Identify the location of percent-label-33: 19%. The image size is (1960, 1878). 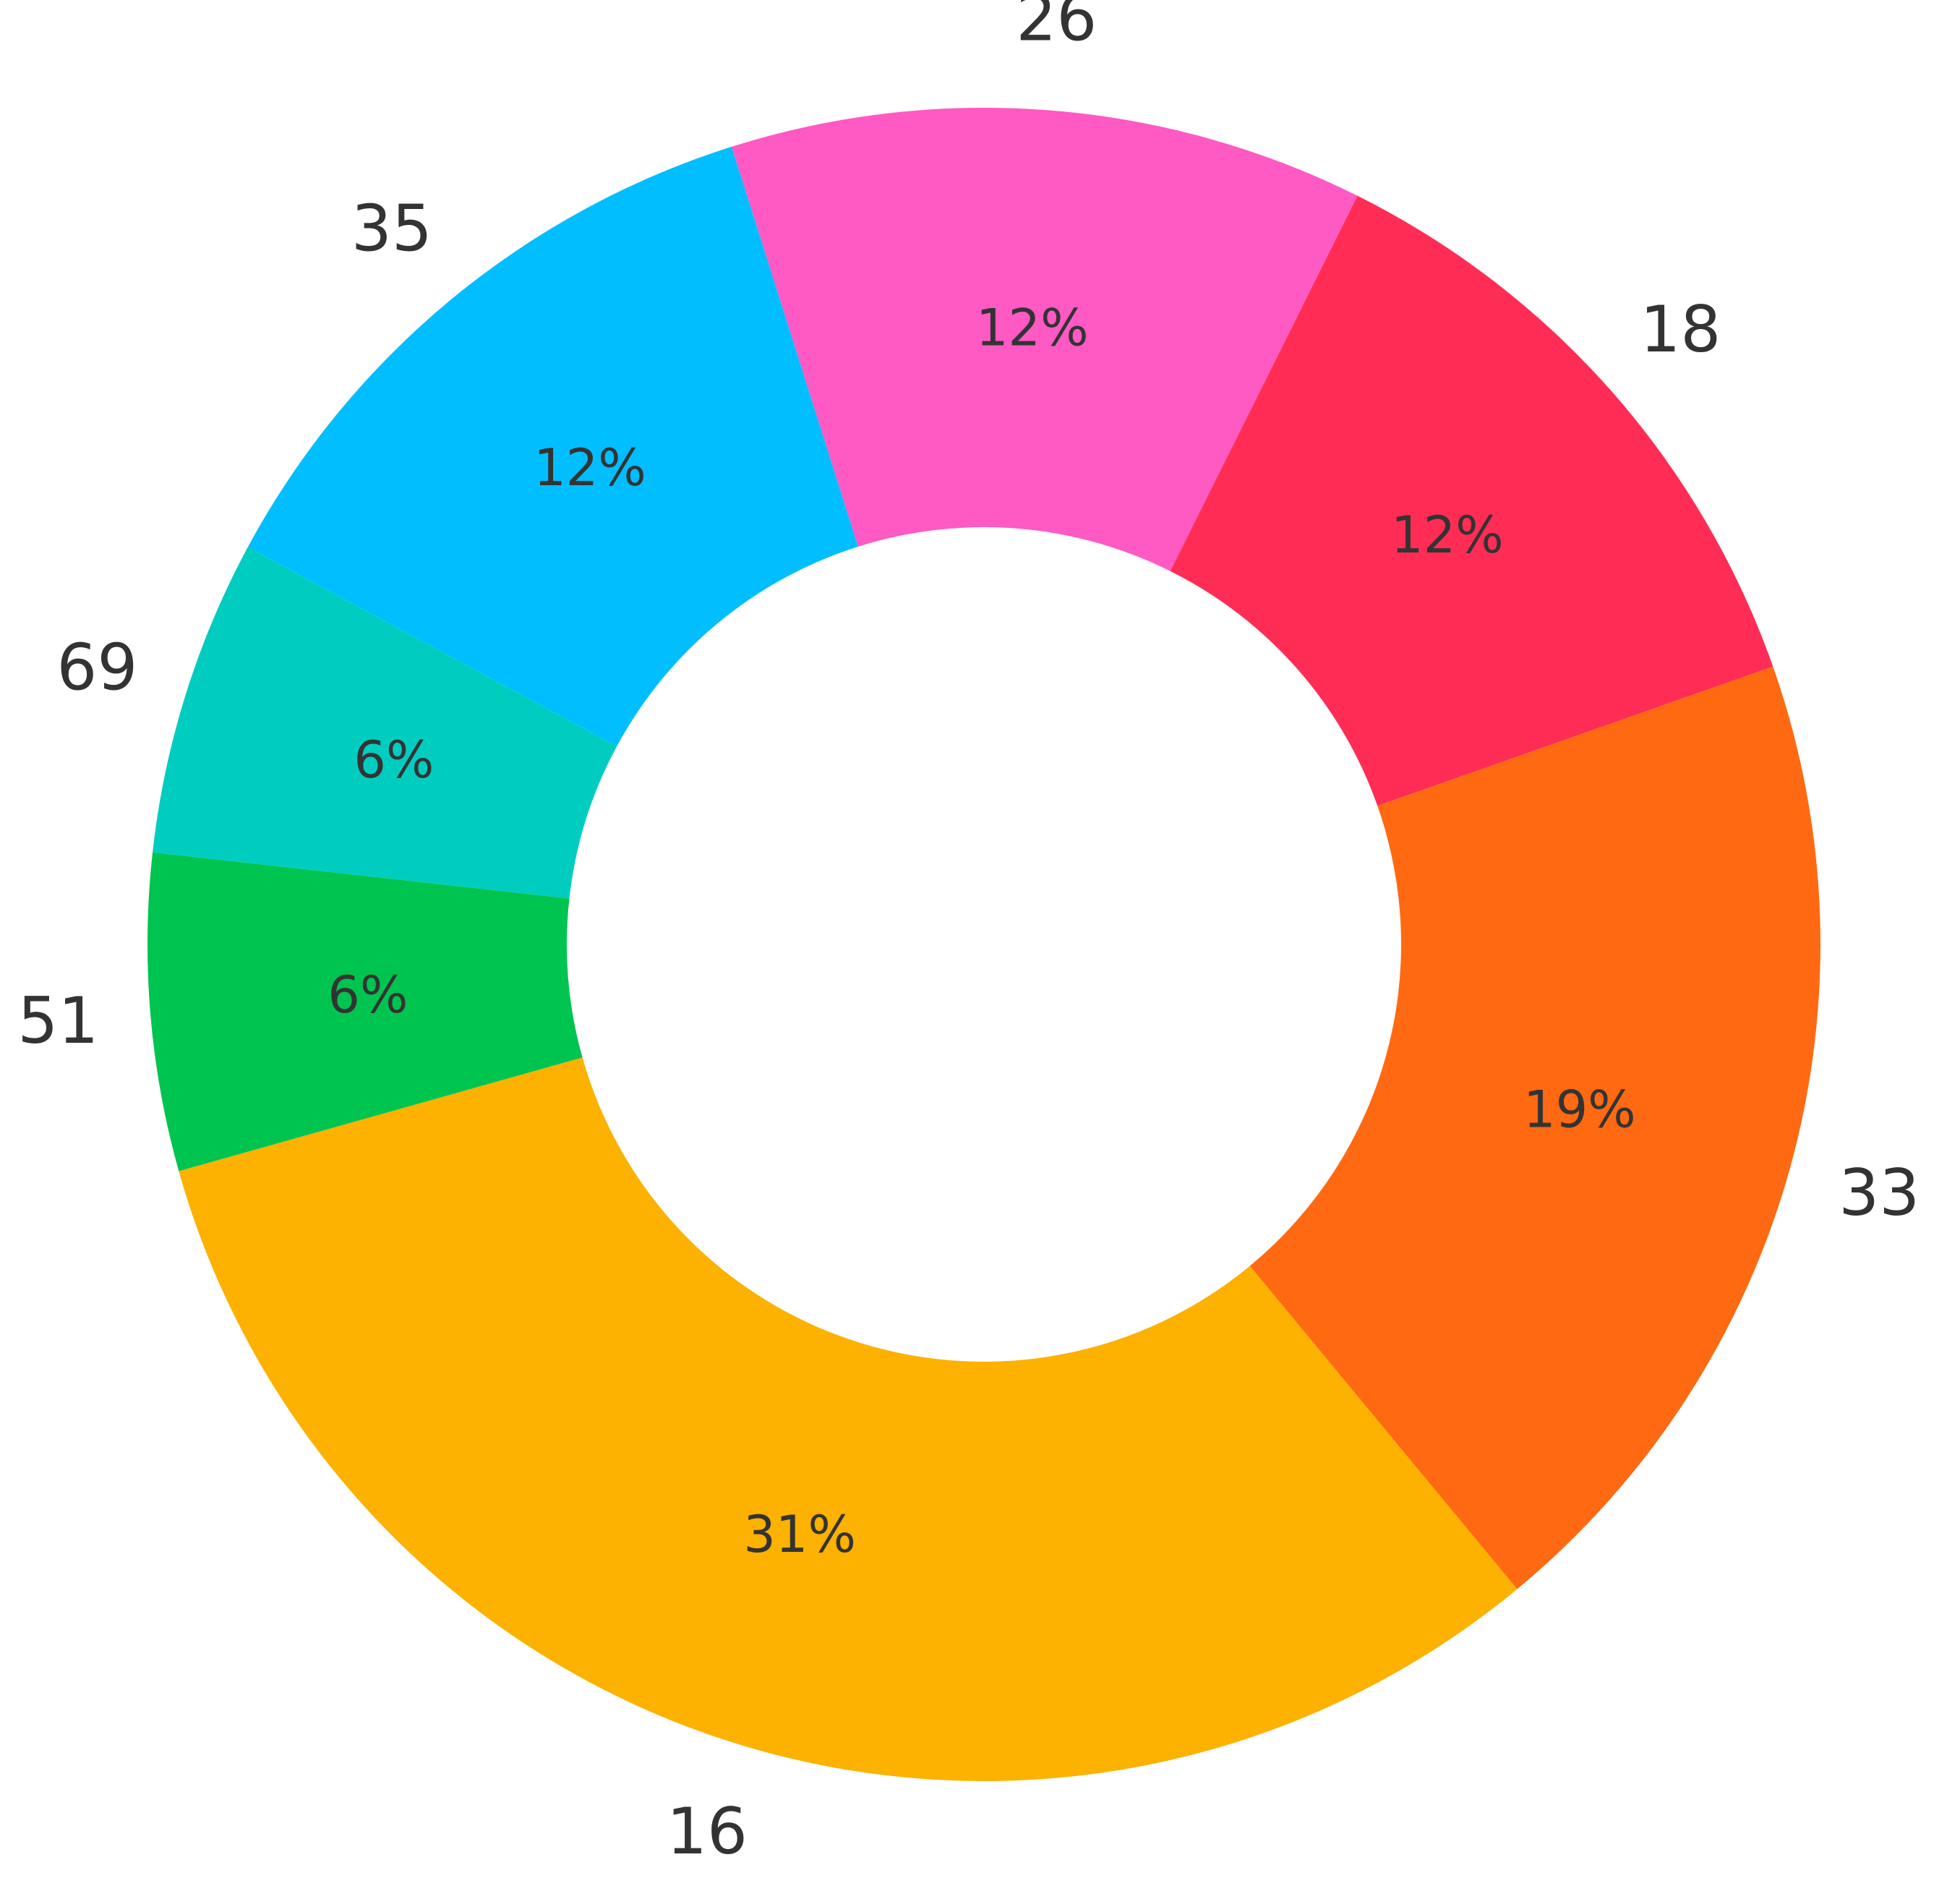
(1579, 1110).